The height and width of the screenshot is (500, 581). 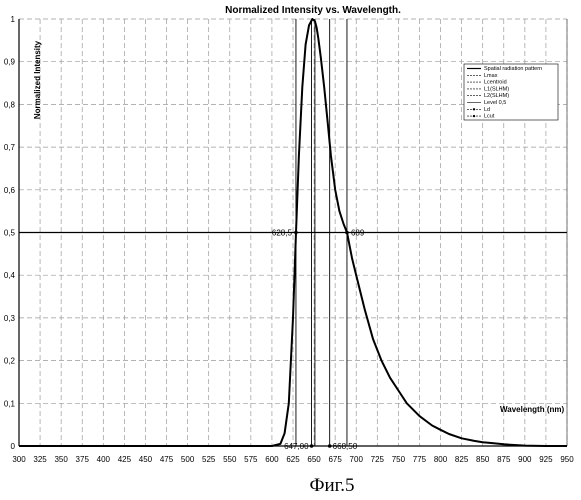 I want to click on y-tick-label: 0,1, so click(x=10, y=403).